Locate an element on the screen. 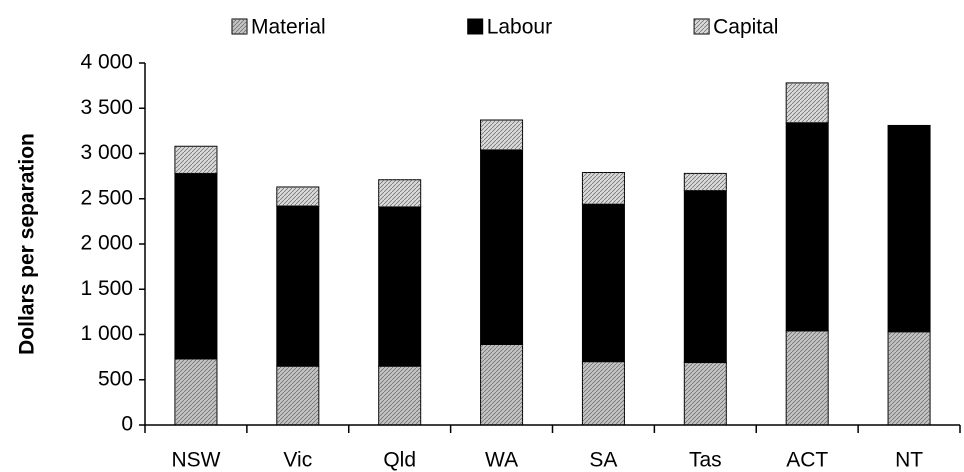  y-tick-label: 3 000 is located at coordinates (106, 152).